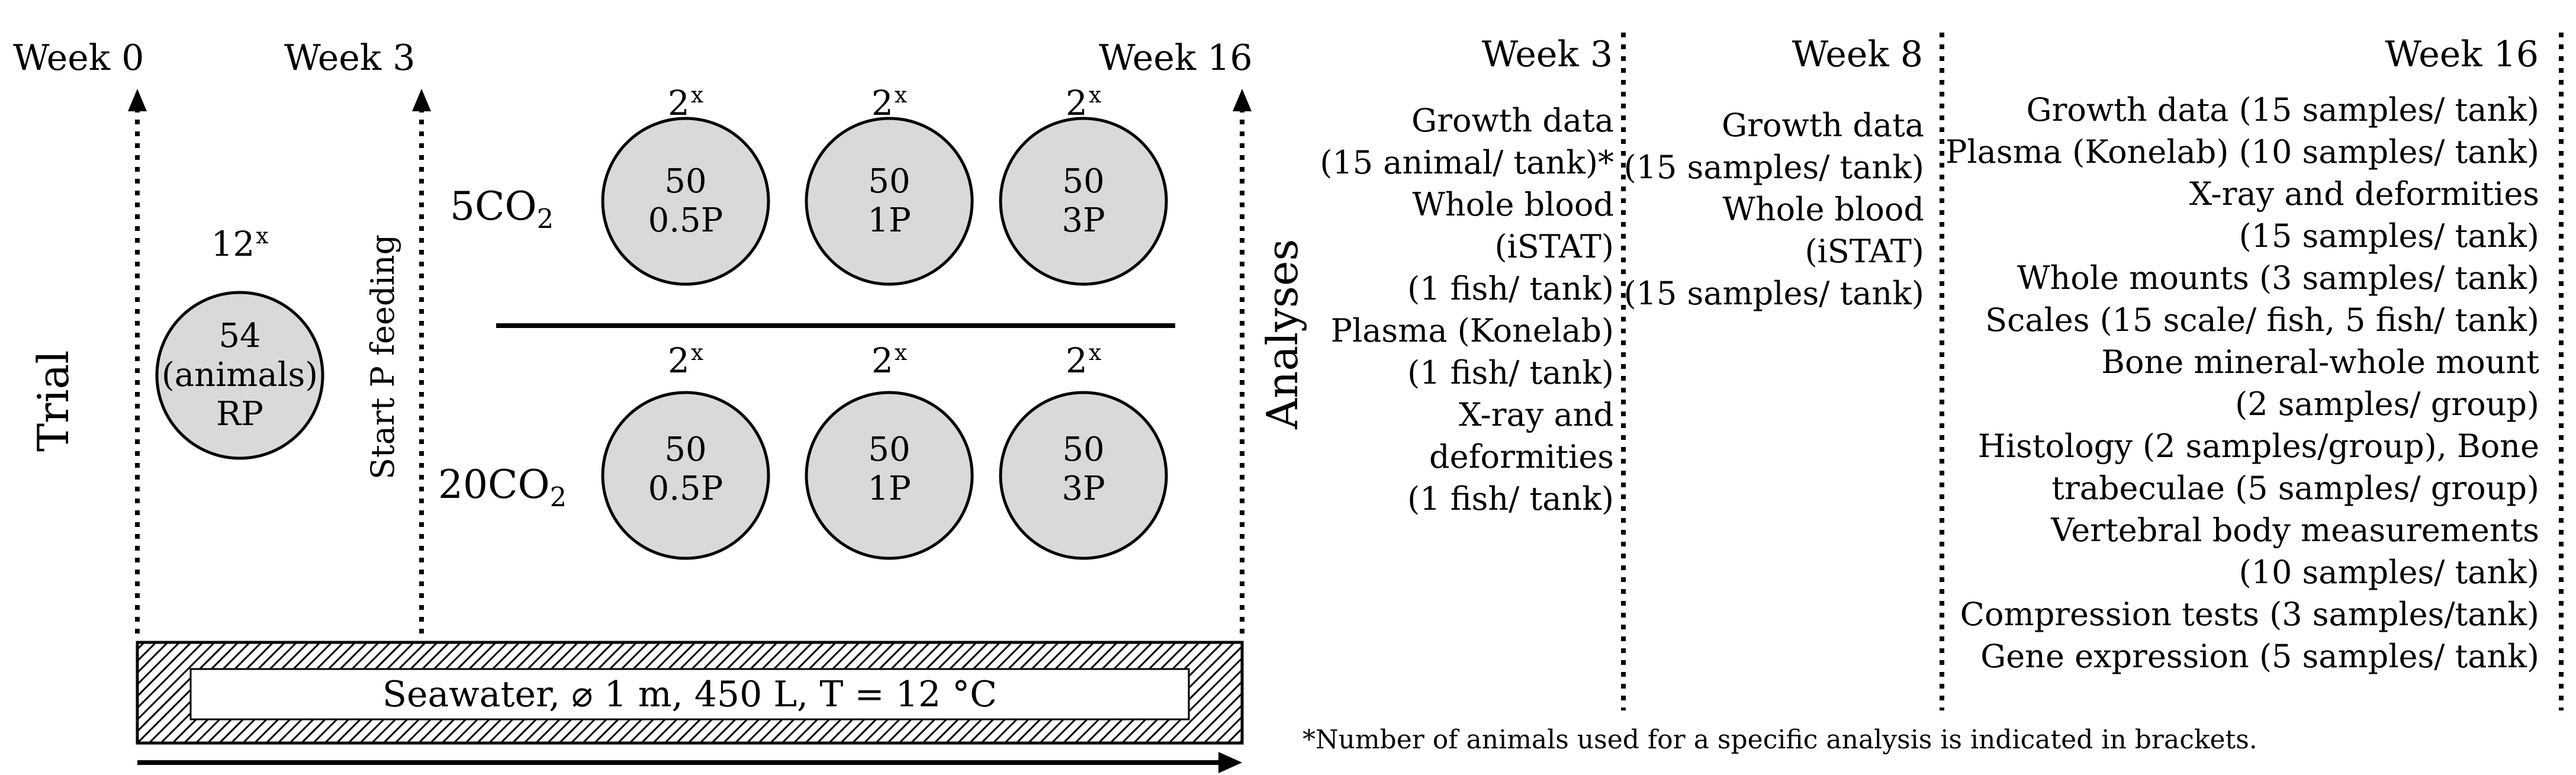  What do you see at coordinates (421, 100) in the screenshot?
I see `week3-arrowhead` at bounding box center [421, 100].